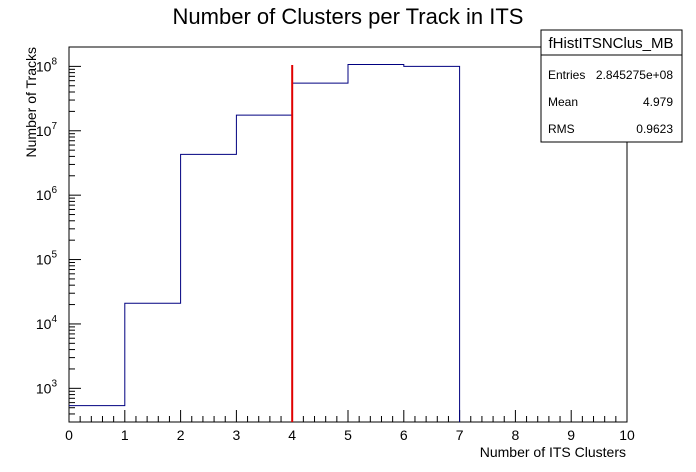  What do you see at coordinates (348, 16) in the screenshot?
I see `chart-title: Number of Clusters per Track in ITS` at bounding box center [348, 16].